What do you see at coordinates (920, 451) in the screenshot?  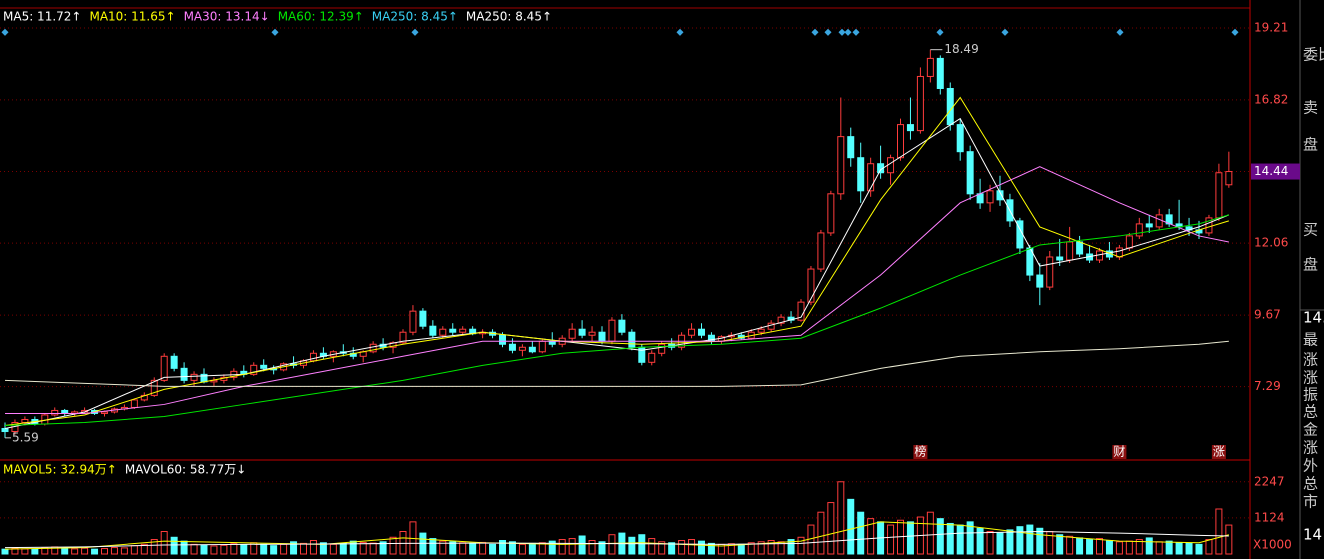 I see `event-marker: 榜` at bounding box center [920, 451].